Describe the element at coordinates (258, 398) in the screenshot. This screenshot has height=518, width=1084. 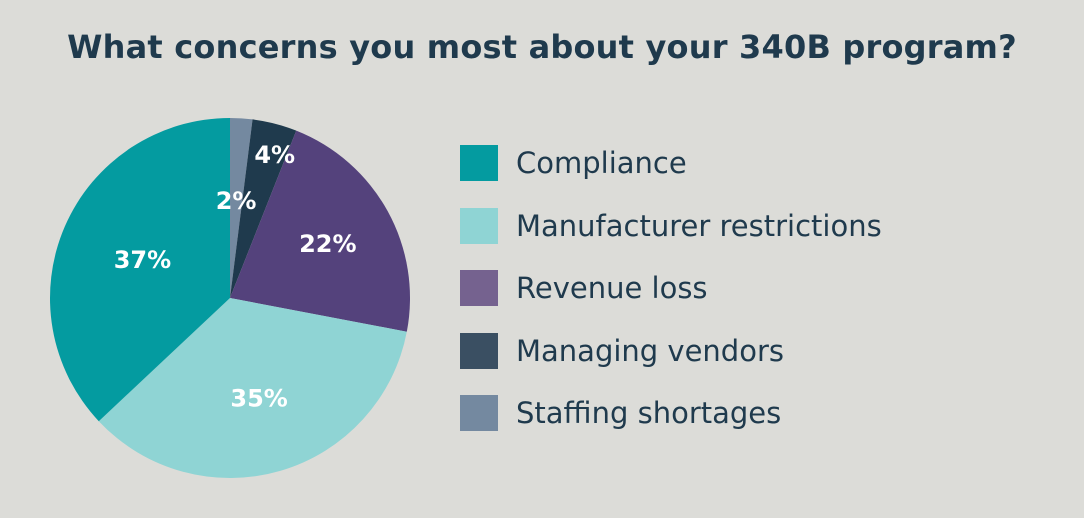
I see `pie-label-manufacturer-restrictions: 35%` at that location.